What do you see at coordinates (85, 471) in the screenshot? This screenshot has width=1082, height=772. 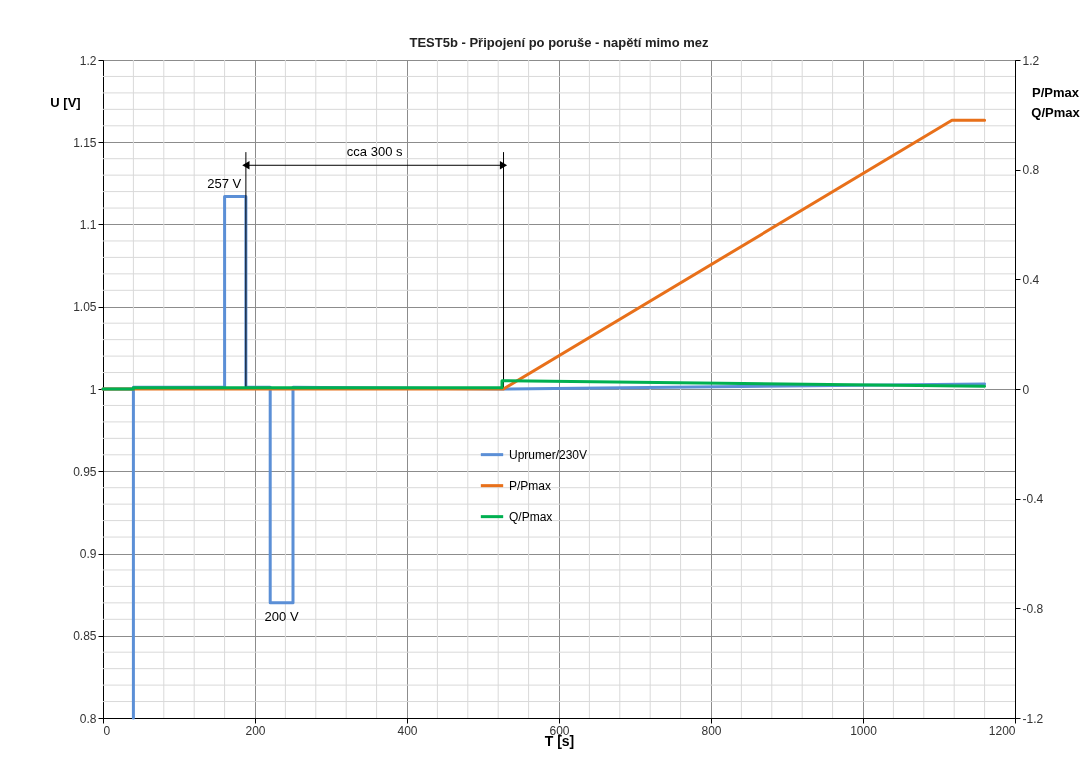 I see `y-tick-label: 0.95` at bounding box center [85, 471].